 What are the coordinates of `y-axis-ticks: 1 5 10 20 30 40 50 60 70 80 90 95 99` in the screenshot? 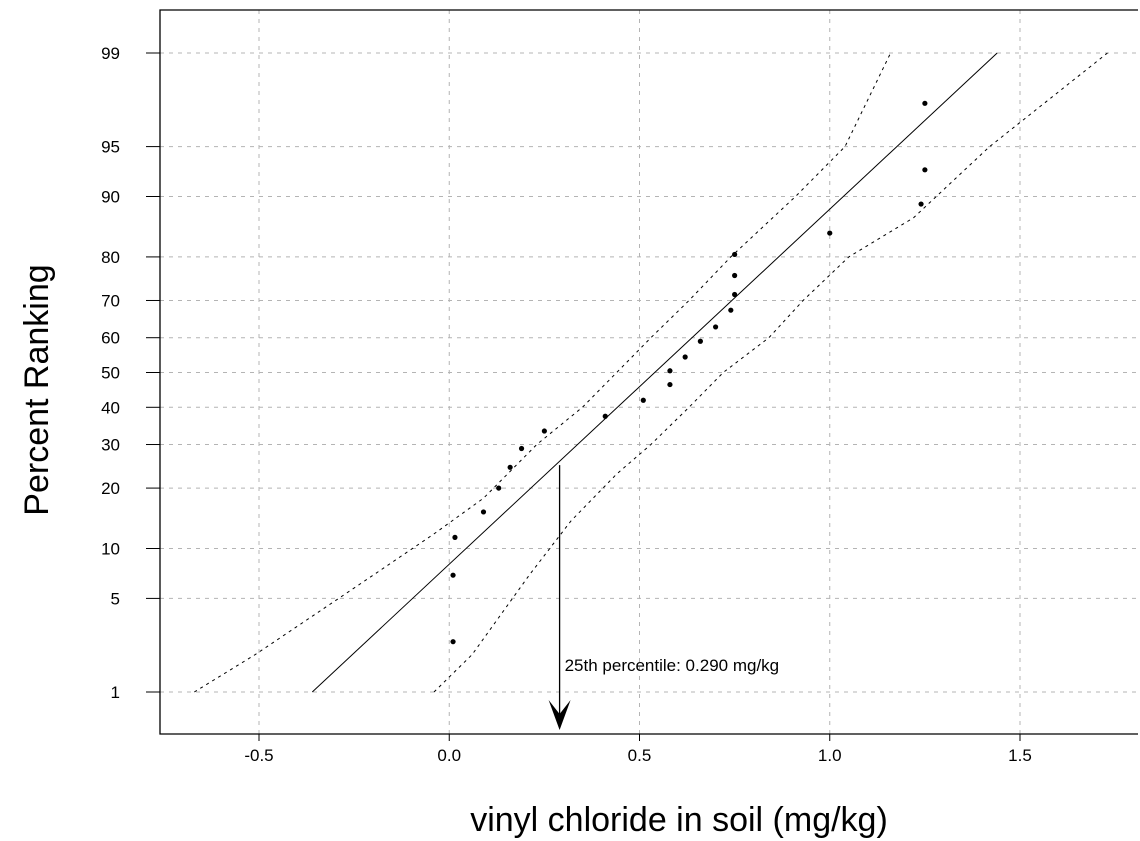 It's located at (130, 373).